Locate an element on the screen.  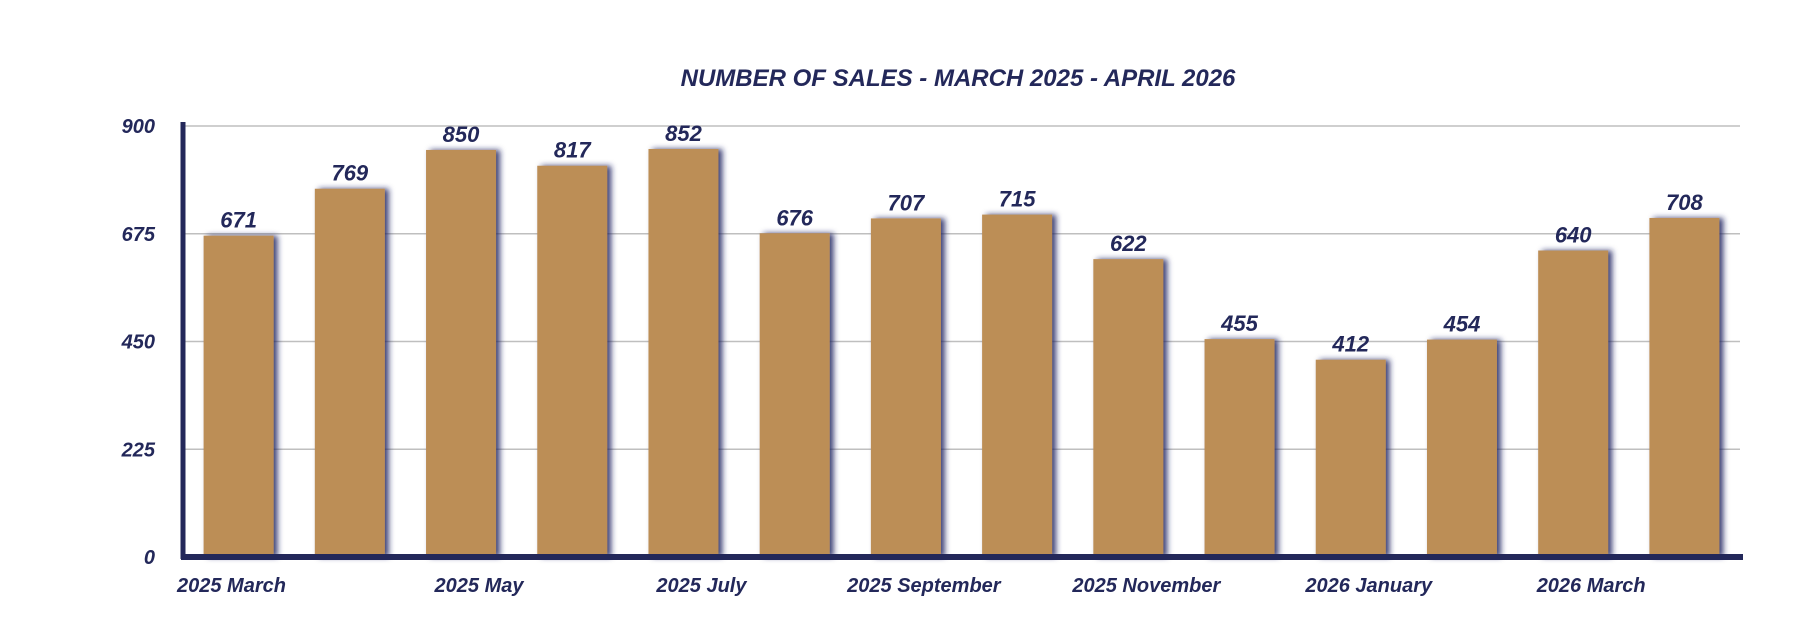
data-label: 454 is located at coordinates (1462, 324).